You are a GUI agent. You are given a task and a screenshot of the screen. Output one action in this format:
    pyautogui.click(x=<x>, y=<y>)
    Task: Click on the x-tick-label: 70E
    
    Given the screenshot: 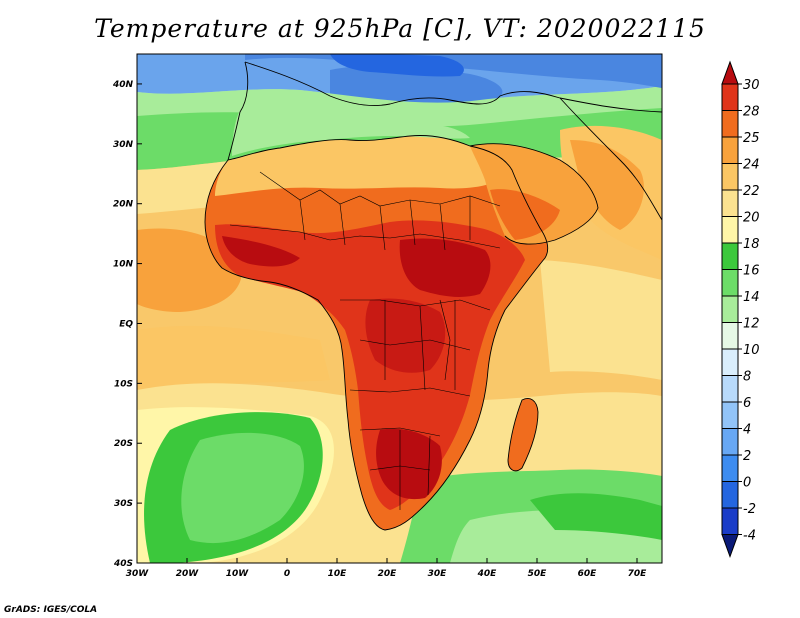 What is the action you would take?
    pyautogui.click(x=638, y=574)
    